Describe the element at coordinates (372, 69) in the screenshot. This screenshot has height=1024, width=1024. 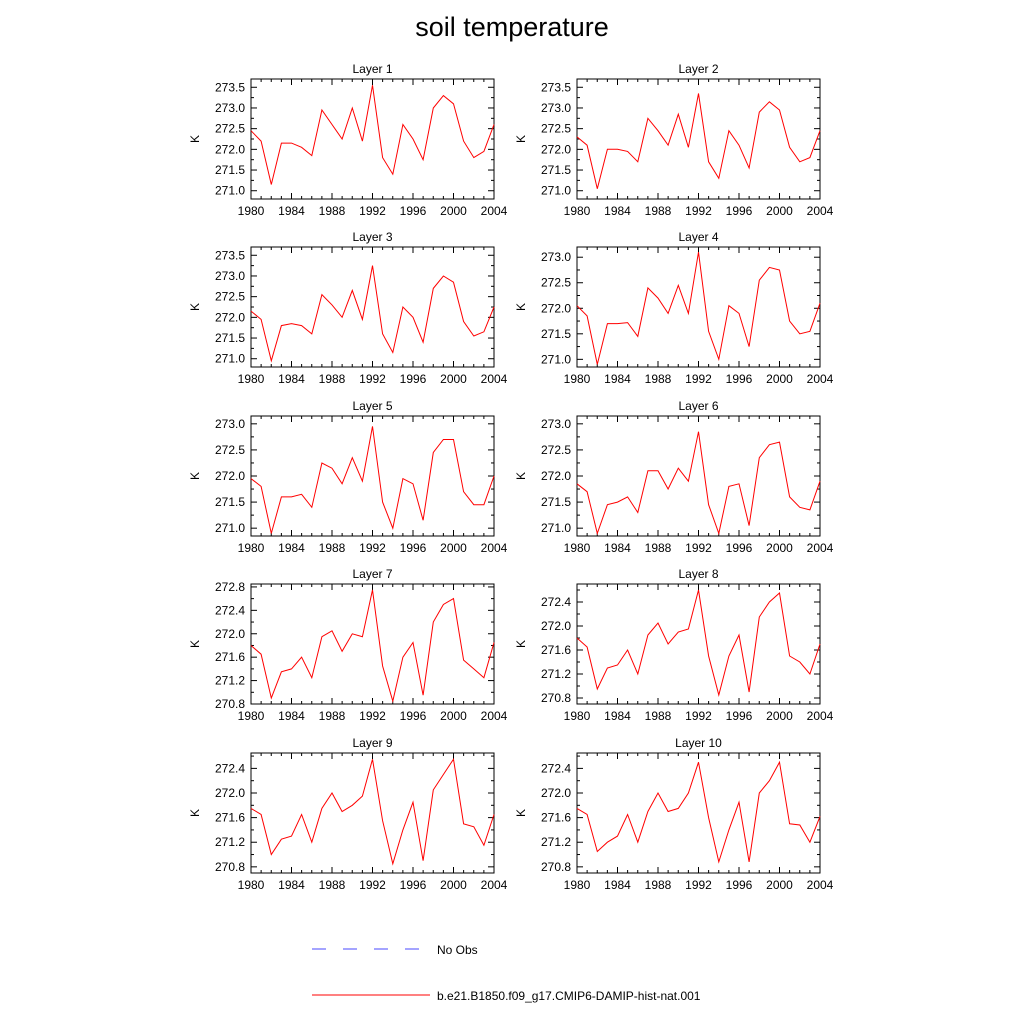
I see `panel-title: Layer 1` at that location.